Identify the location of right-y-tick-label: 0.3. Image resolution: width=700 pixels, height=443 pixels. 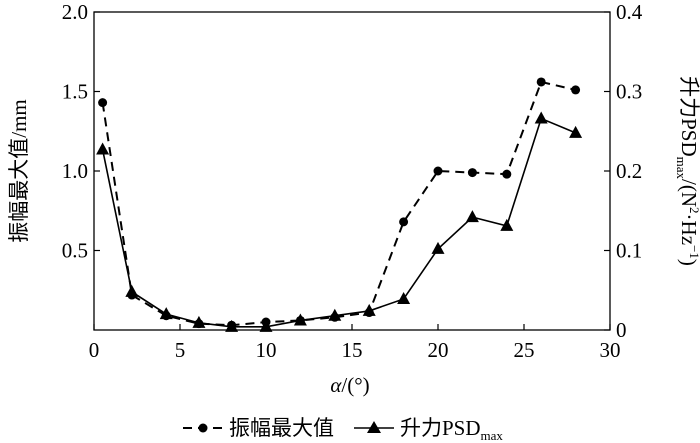
(629, 92).